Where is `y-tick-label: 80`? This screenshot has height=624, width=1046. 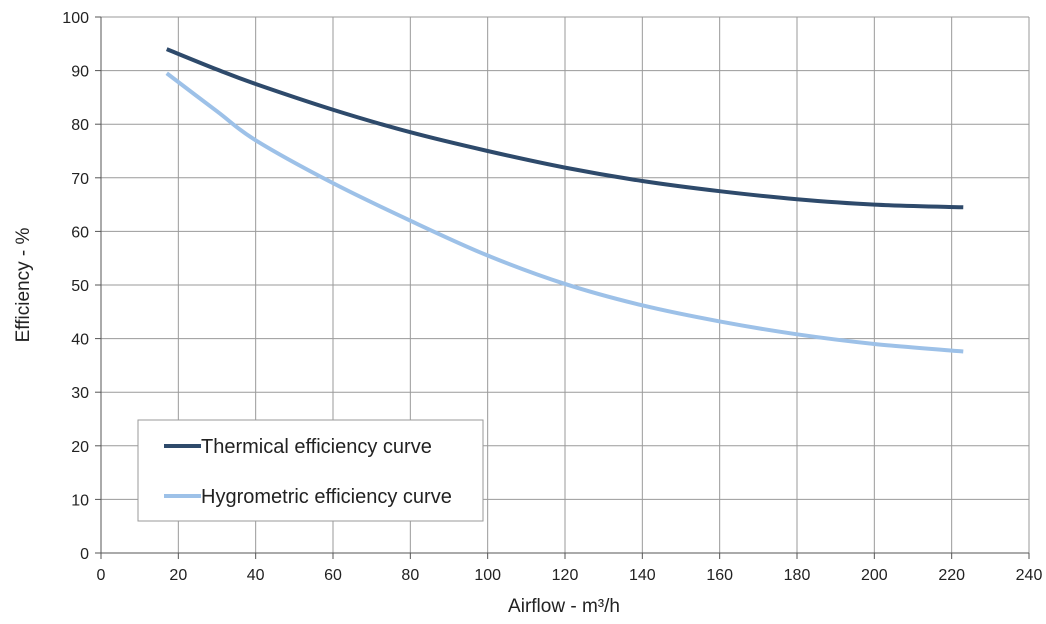 y-tick-label: 80 is located at coordinates (80, 125).